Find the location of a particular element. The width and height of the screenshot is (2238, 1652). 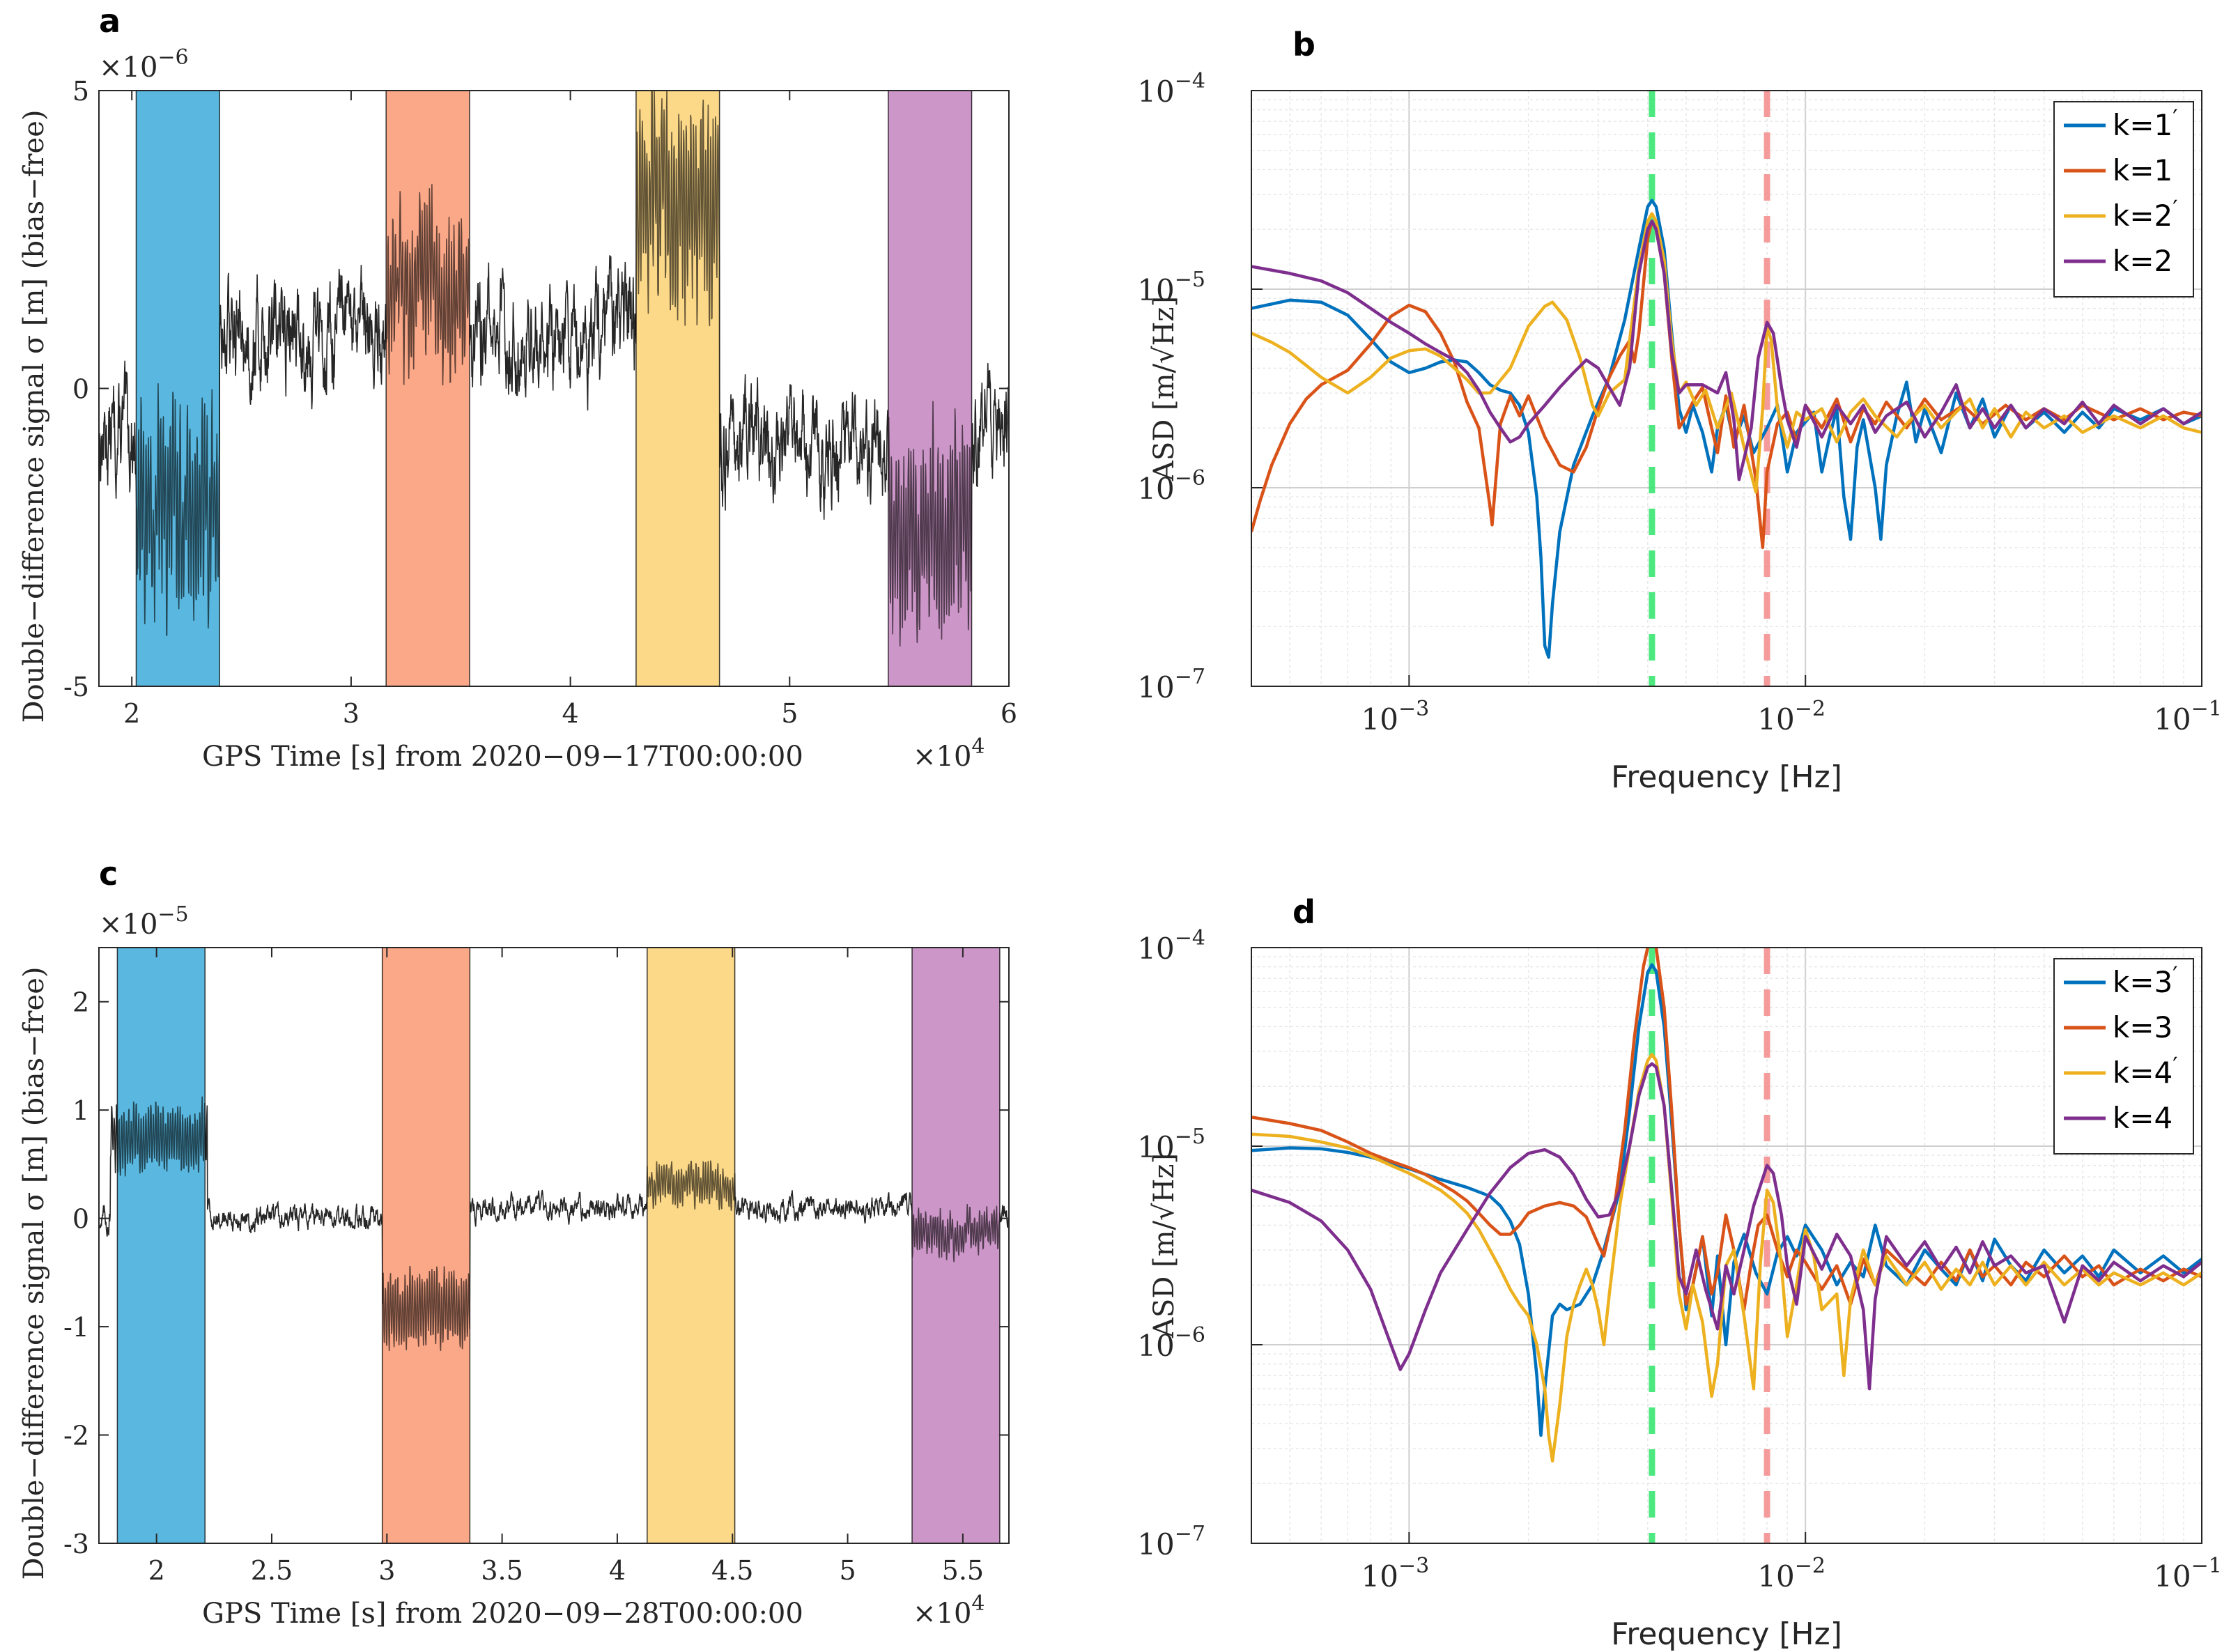

y-tick-label: 10⁻⁷ is located at coordinates (1171, 684).